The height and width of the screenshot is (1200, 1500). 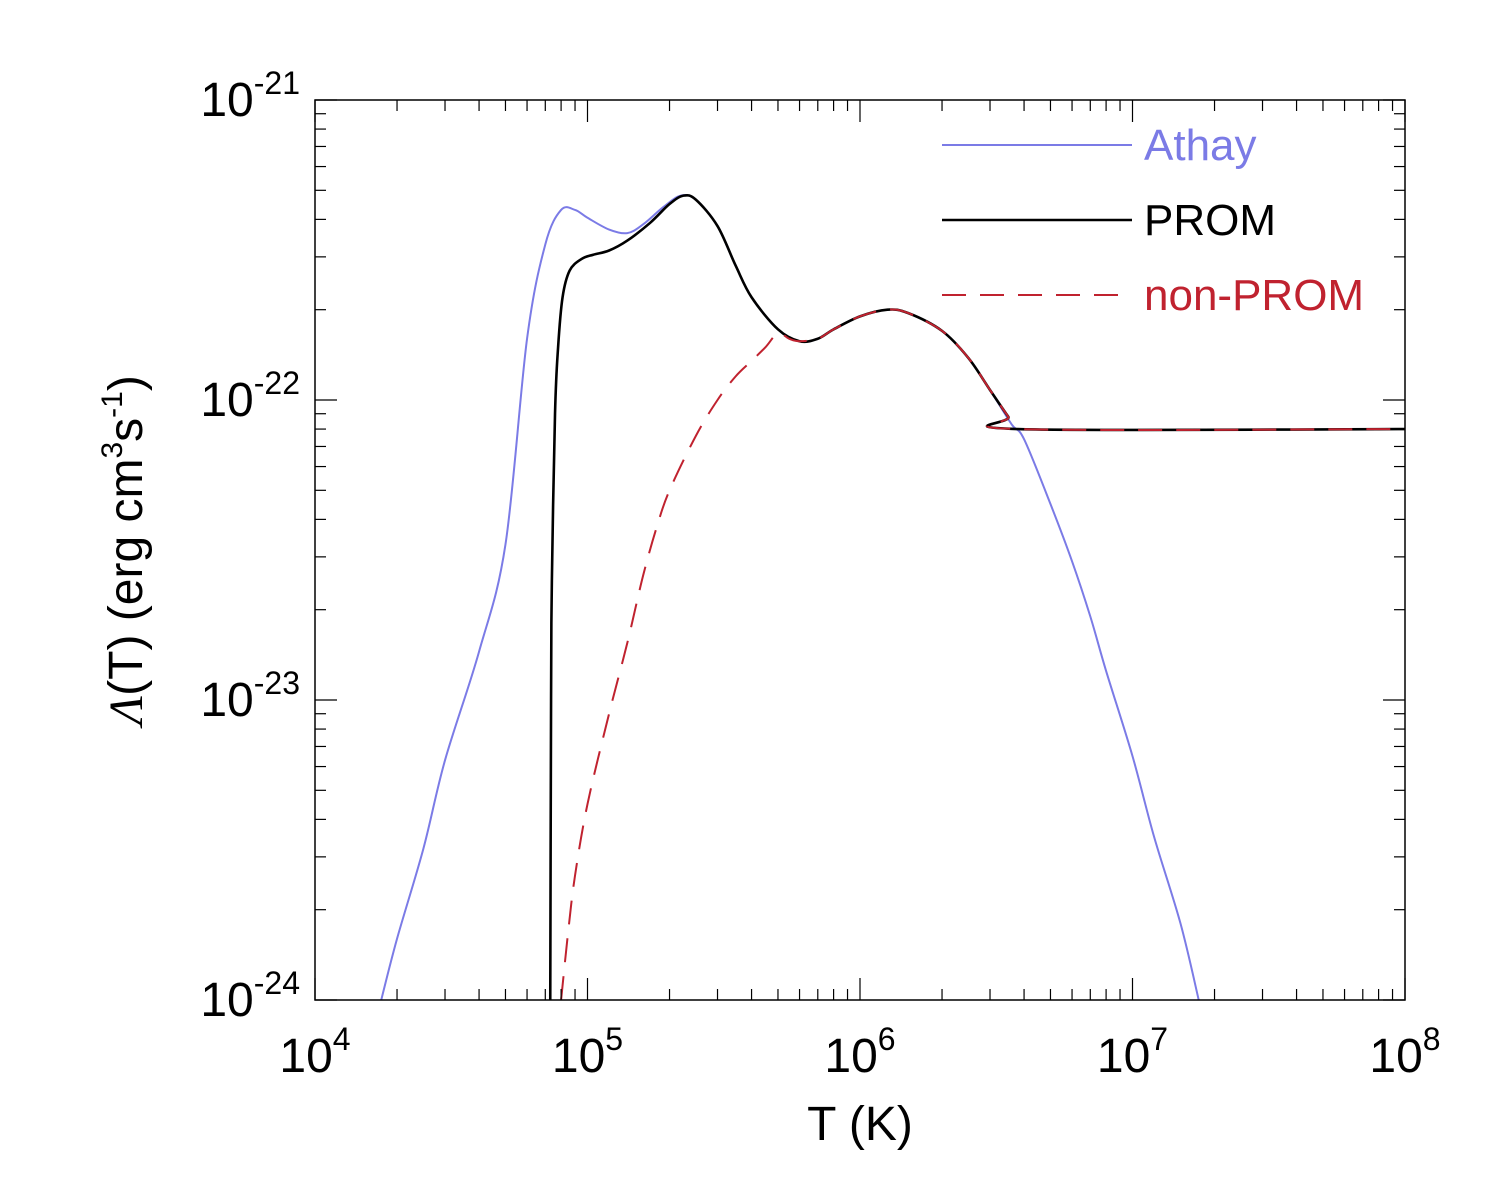 I want to click on legend-label-athay: Athay, so click(x=1200, y=145).